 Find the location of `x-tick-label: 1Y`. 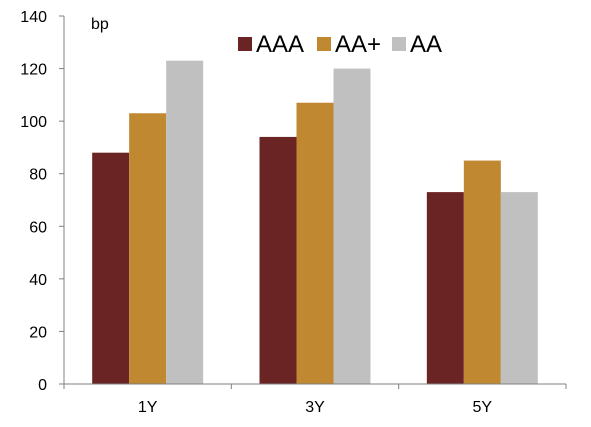

x-tick-label: 1Y is located at coordinates (148, 407).